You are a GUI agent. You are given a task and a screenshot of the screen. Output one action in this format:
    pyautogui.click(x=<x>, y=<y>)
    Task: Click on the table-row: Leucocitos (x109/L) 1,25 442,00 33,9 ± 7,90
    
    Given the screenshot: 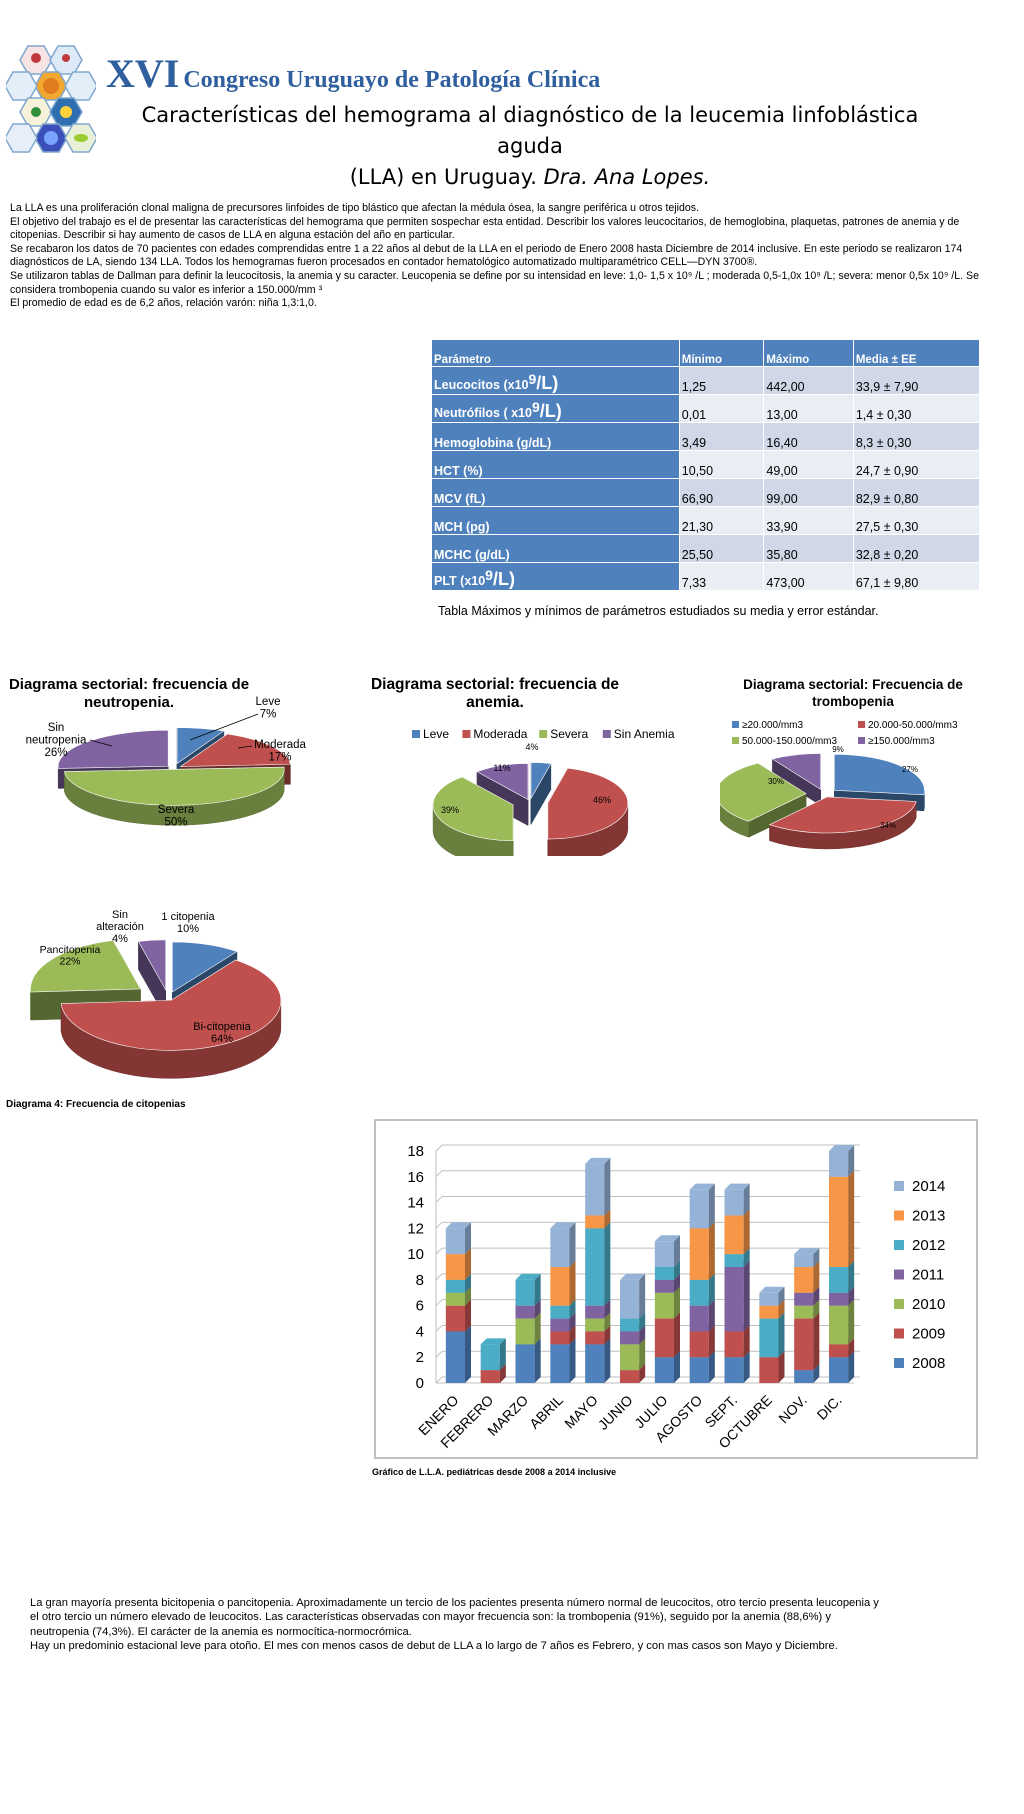 What is the action you would take?
    pyautogui.click(x=706, y=380)
    